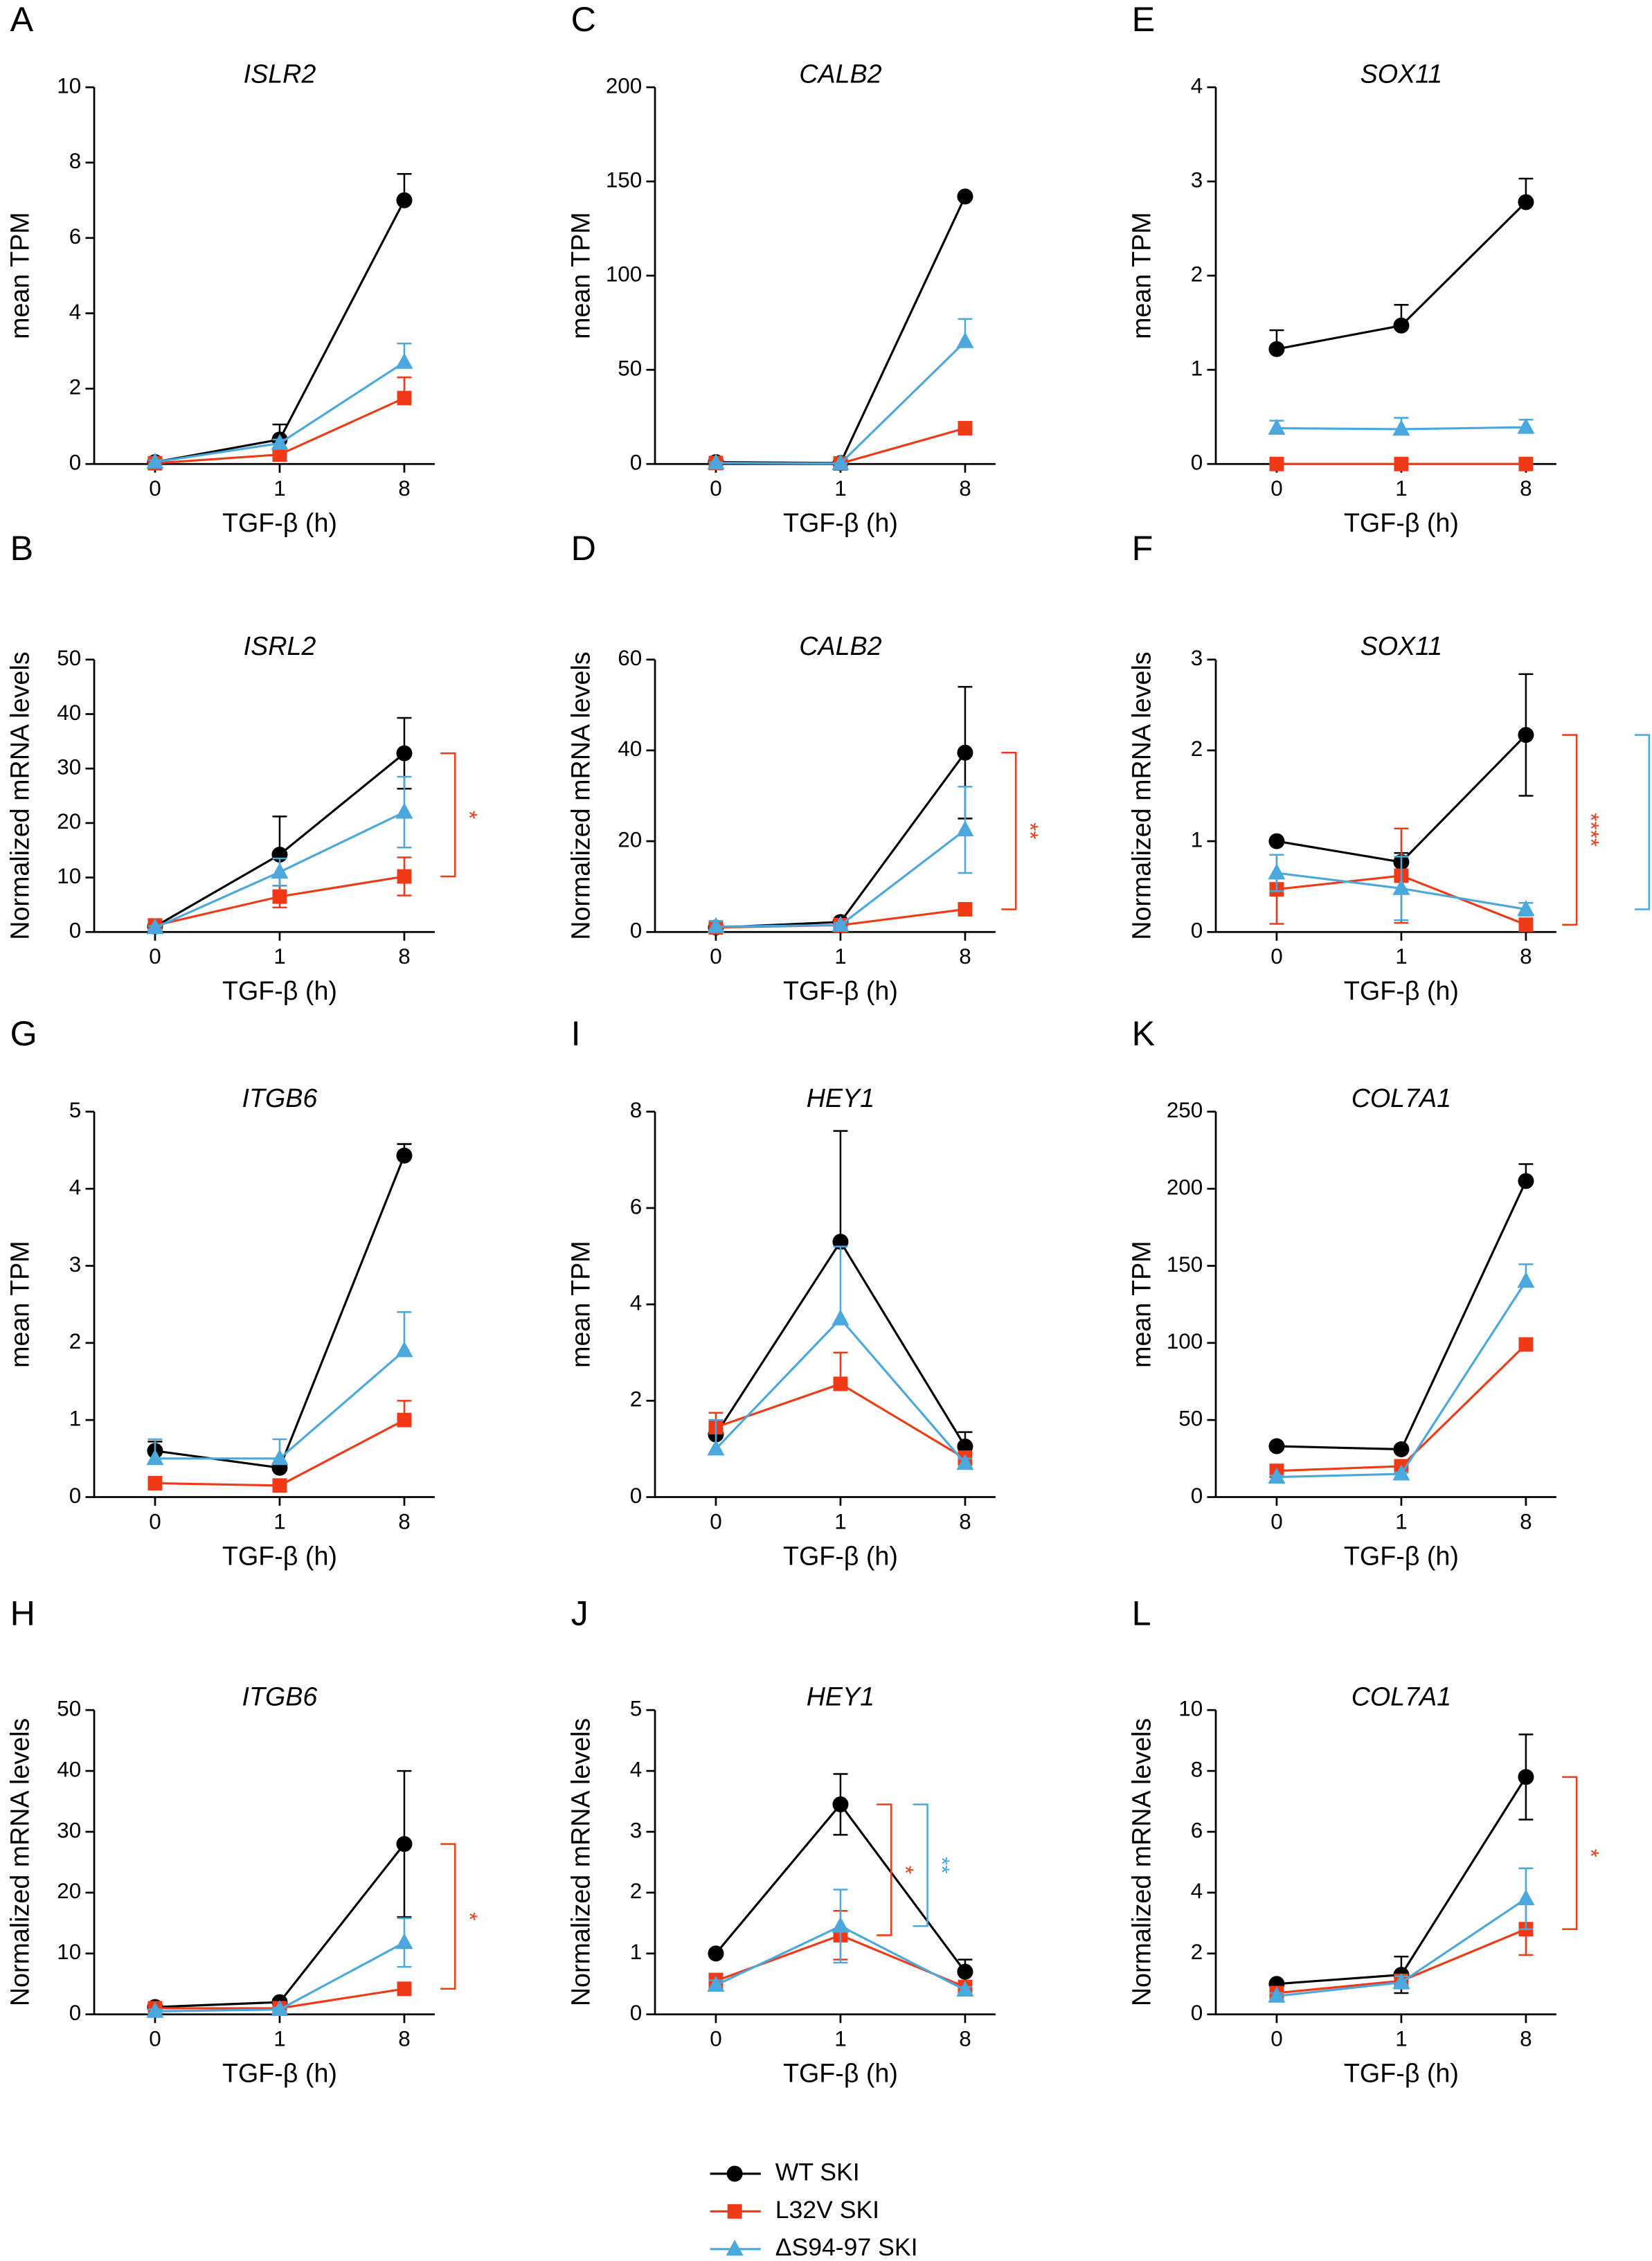 The image size is (1652, 2261). Describe the element at coordinates (75, 236) in the screenshot. I see `y-tick-label: 6` at that location.